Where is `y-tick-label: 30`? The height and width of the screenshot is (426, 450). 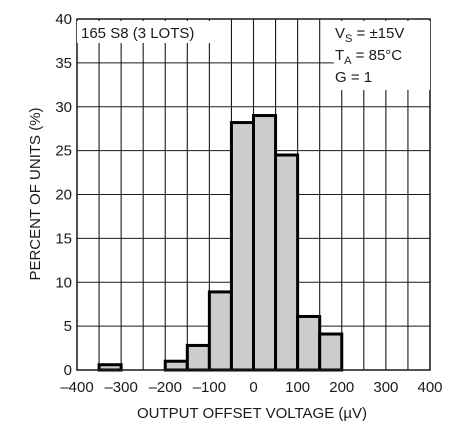 y-tick-label: 30 is located at coordinates (63, 107).